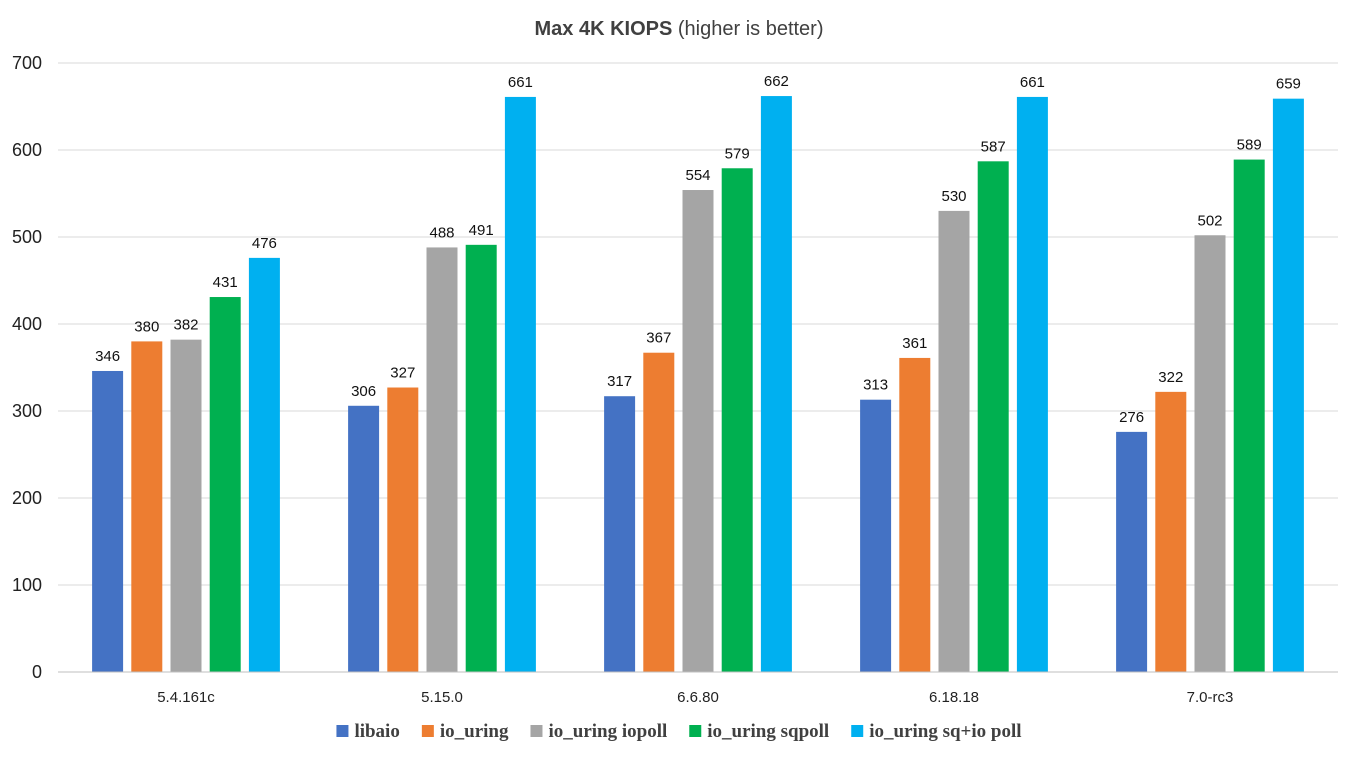  I want to click on data-label: 361, so click(914, 343).